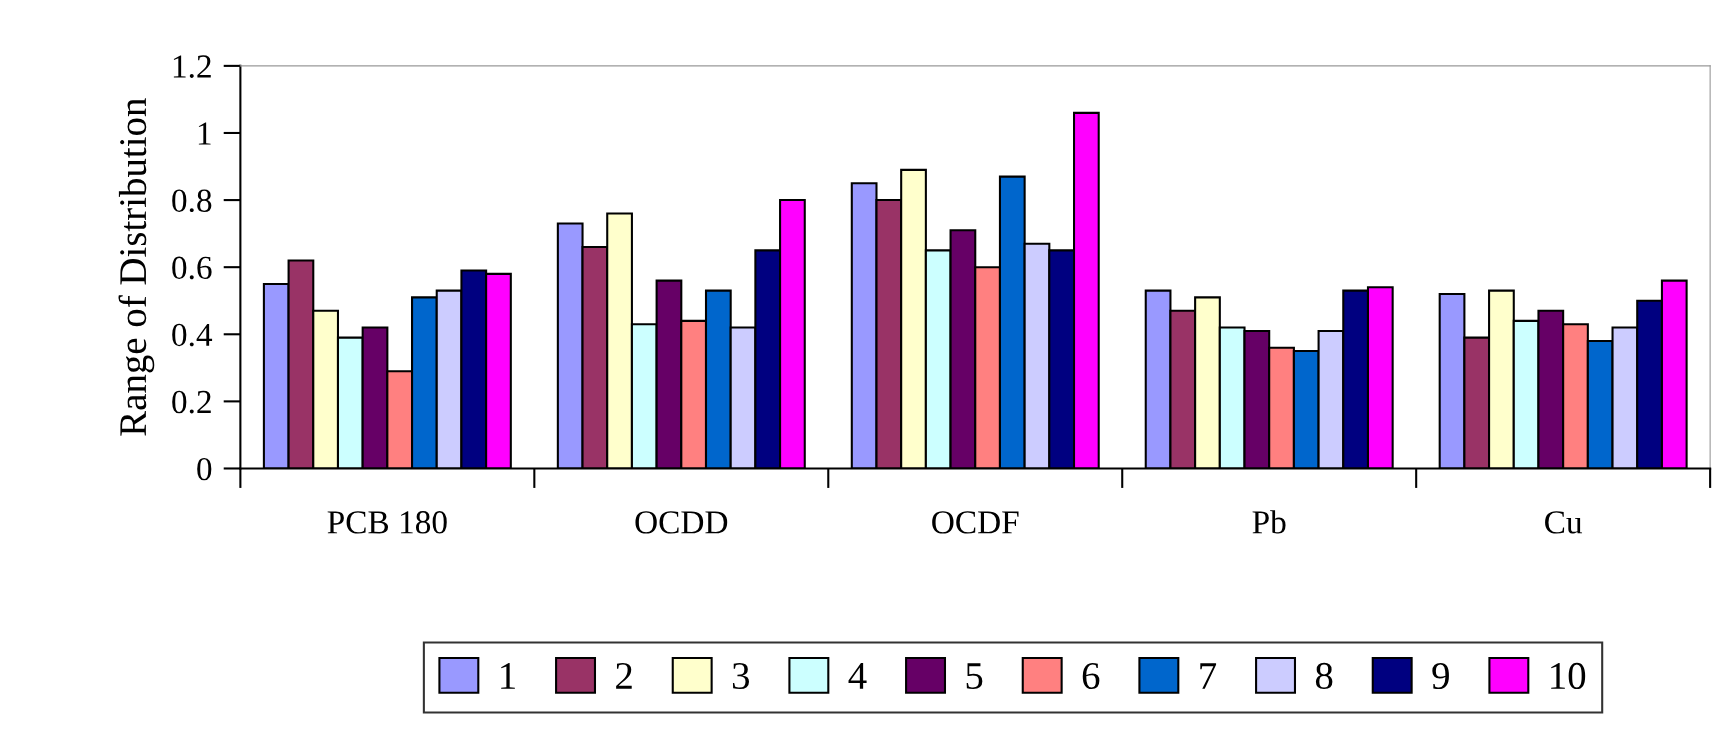  What do you see at coordinates (508, 676) in the screenshot?
I see `legend-label: 1` at bounding box center [508, 676].